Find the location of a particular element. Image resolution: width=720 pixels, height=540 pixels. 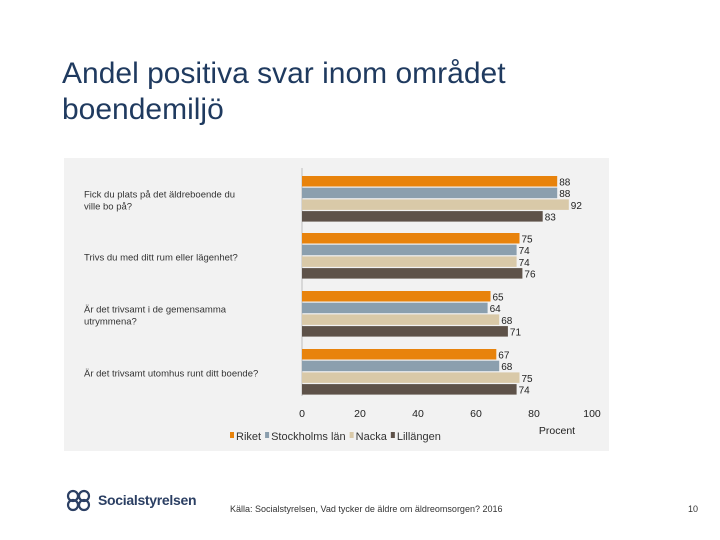

page-number: 10 is located at coordinates (693, 509).